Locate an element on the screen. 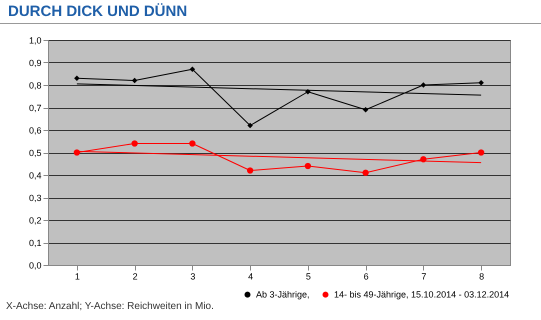 The height and width of the screenshot is (320, 541). legend-label: 14- bis 49-Jährige, 15.10.2014 - 03.12.2014 is located at coordinates (422, 295).